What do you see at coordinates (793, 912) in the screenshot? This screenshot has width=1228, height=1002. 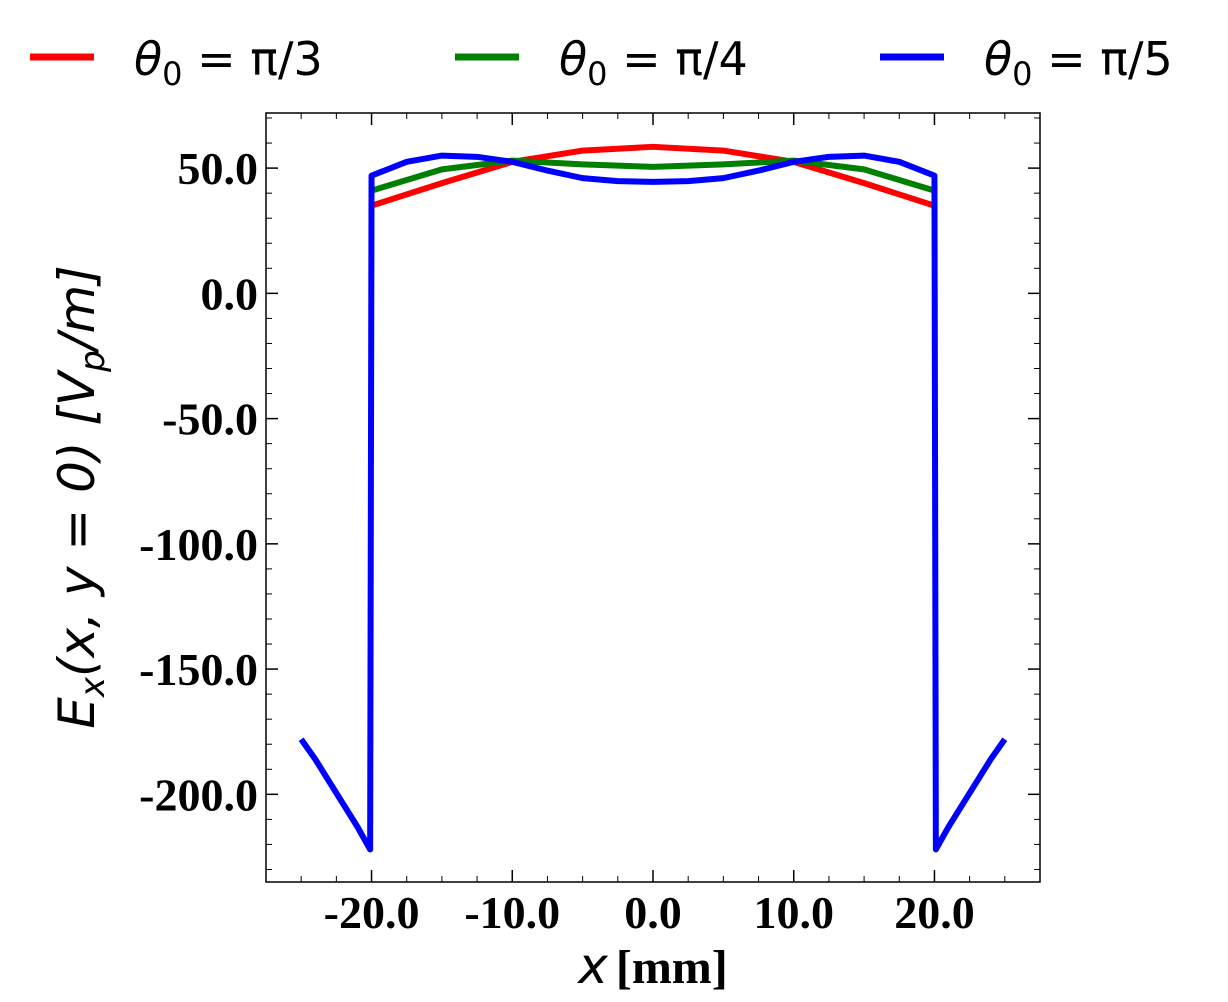 I see `x-tick-label: 10.0` at bounding box center [793, 912].